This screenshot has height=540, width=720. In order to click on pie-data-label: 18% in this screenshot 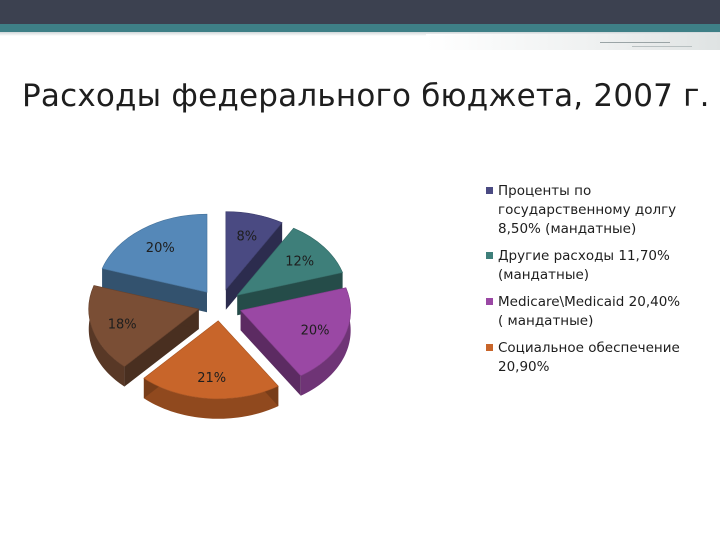, I will do `click(122, 325)`.